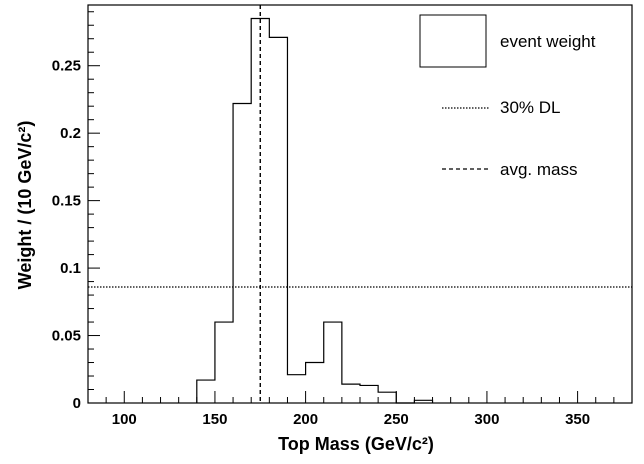  Describe the element at coordinates (507, 96) in the screenshot. I see `legend: event weight 30% DL avg. mass` at that location.